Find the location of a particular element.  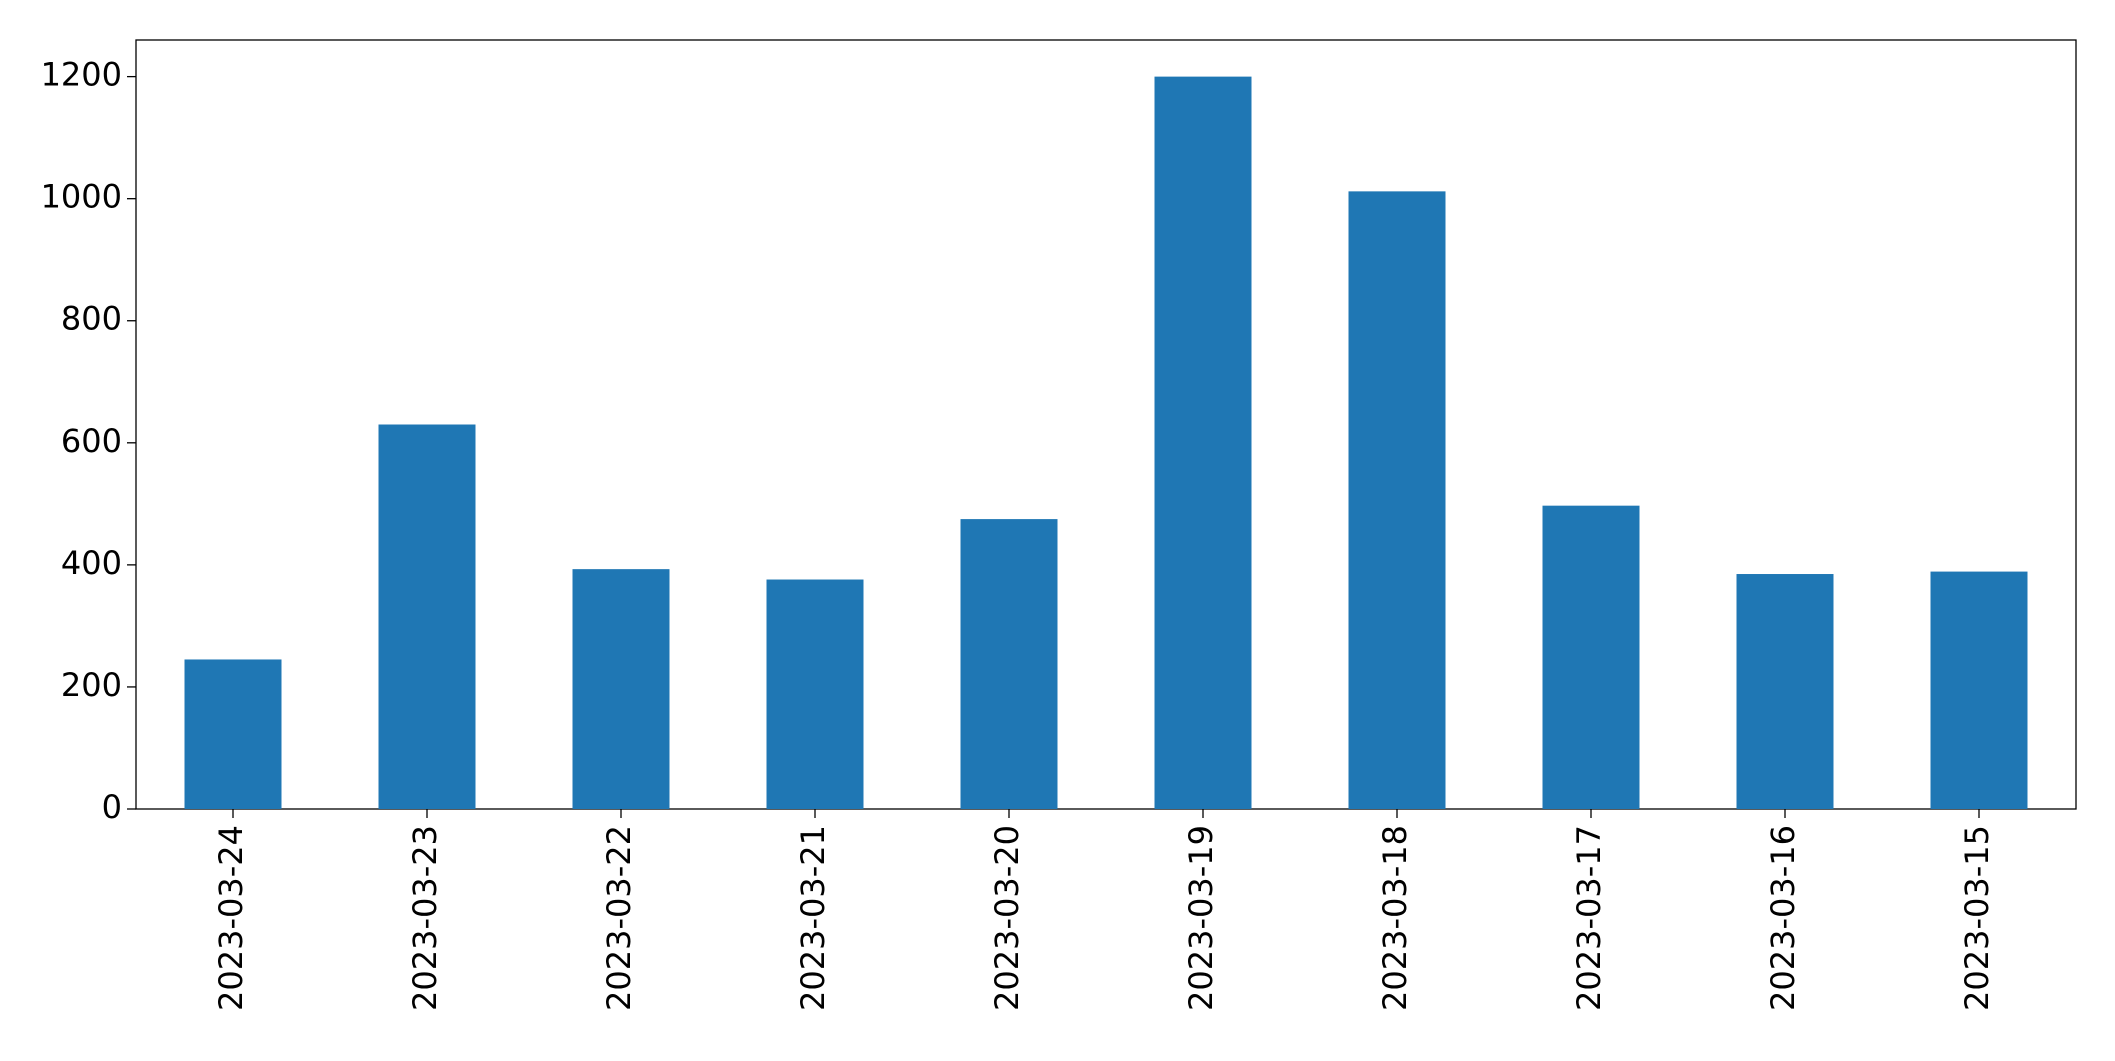

y-tick-label: 800 is located at coordinates (91, 319).